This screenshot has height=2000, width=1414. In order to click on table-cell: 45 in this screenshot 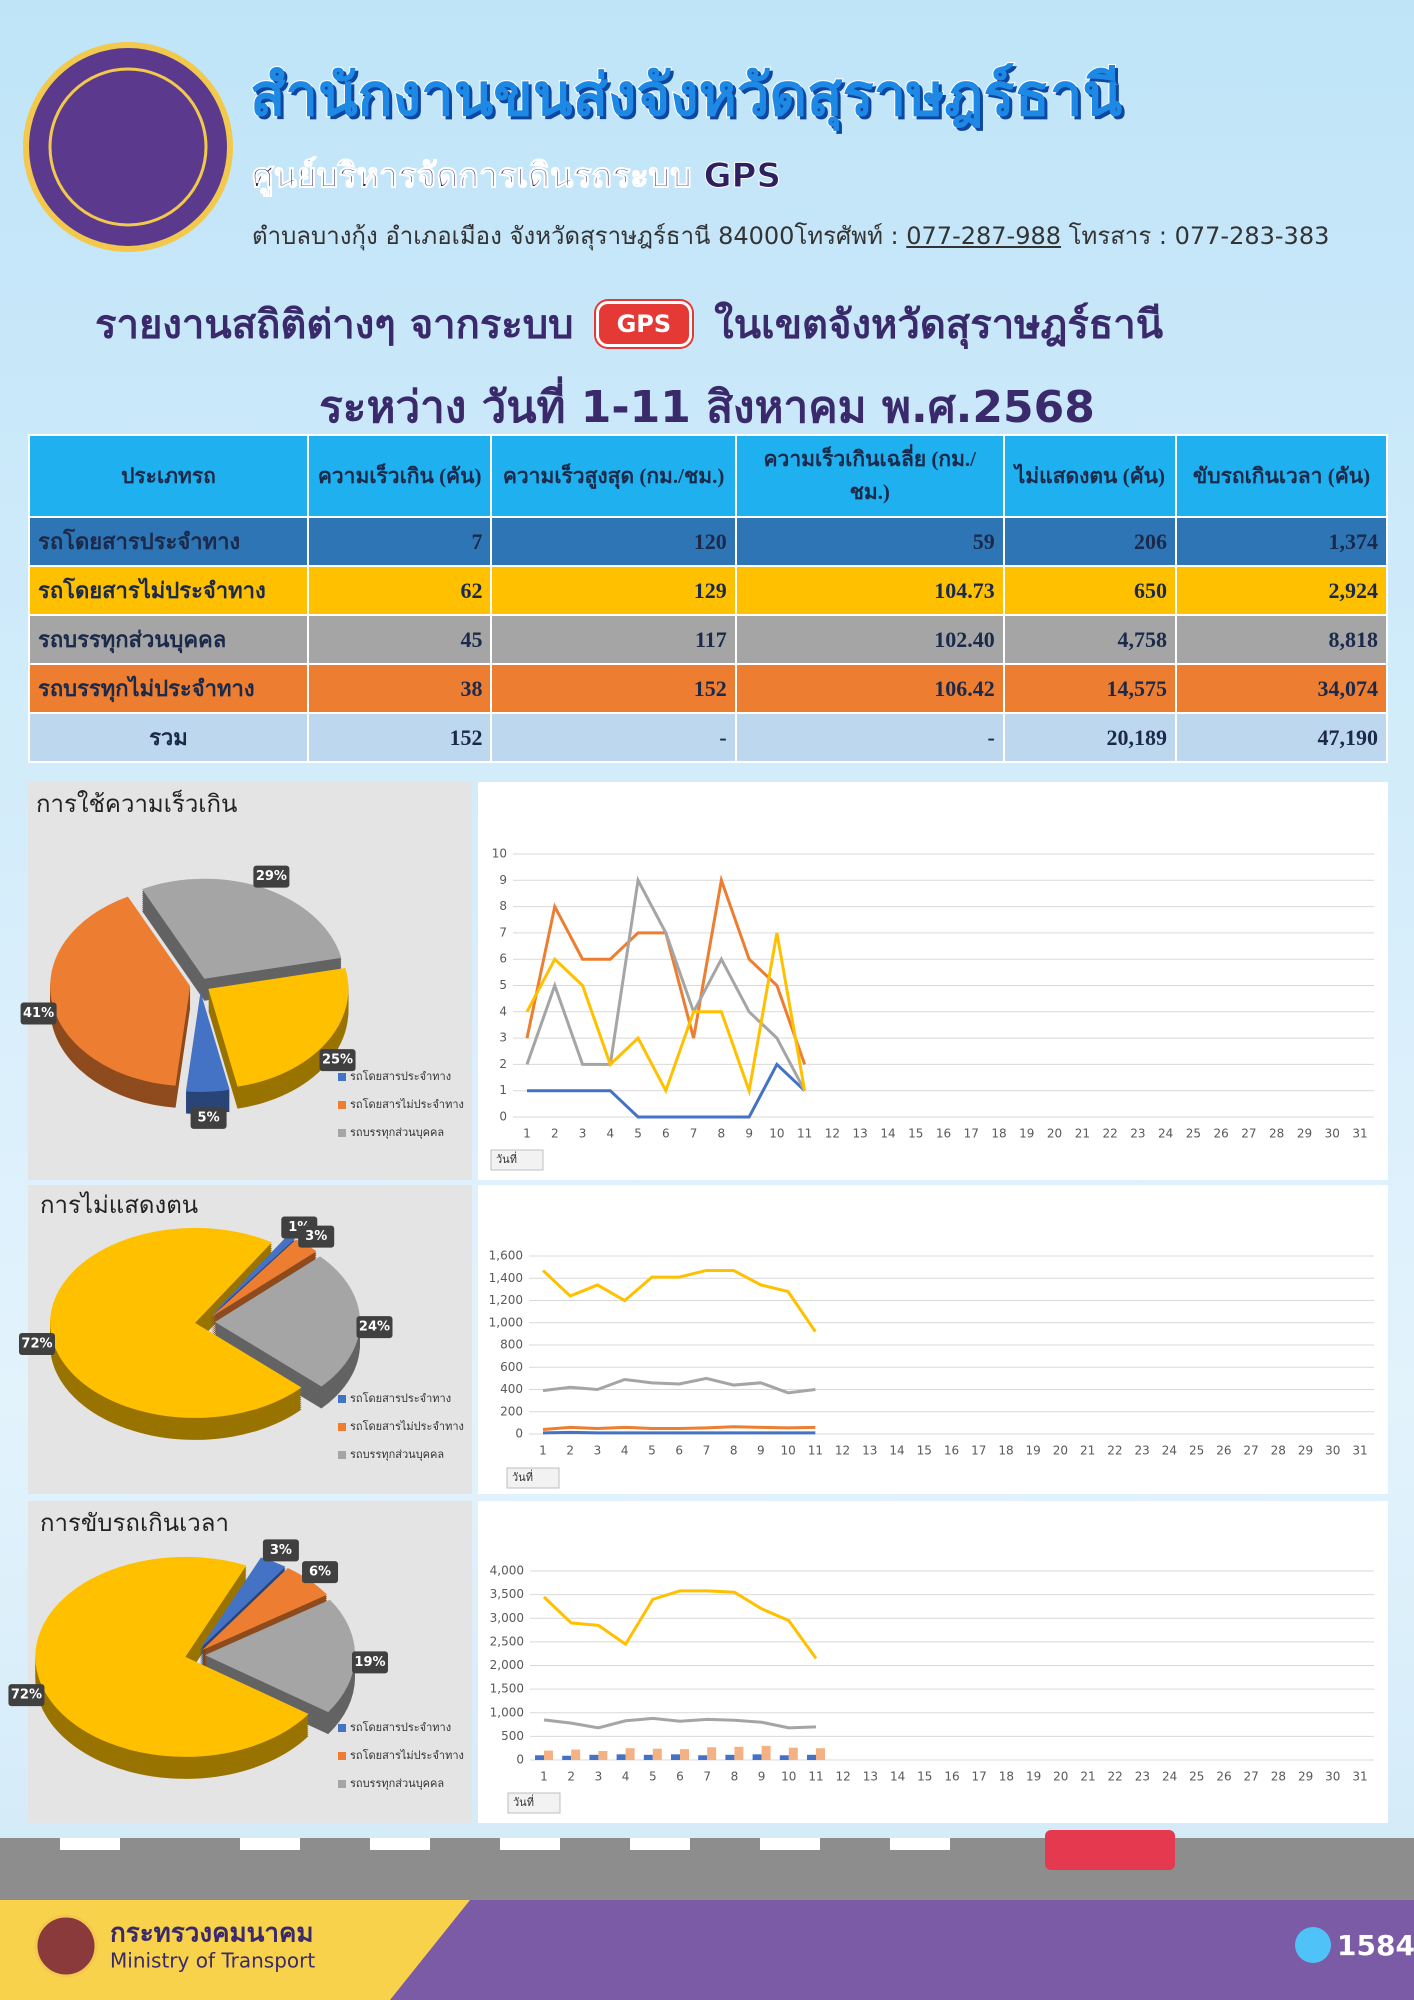, I will do `click(399, 639)`.